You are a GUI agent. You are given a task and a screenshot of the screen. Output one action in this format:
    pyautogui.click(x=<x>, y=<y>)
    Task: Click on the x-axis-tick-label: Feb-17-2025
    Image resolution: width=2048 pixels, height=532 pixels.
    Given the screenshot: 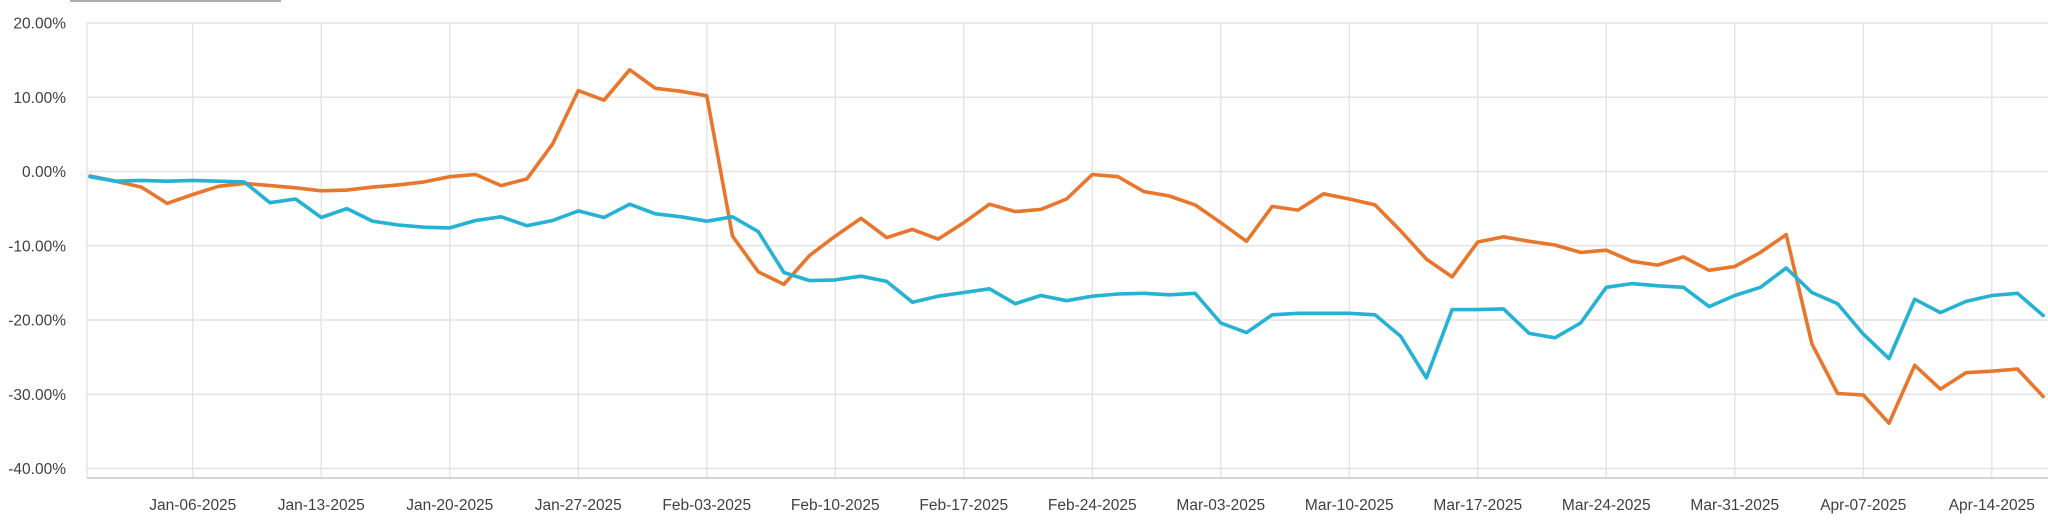 What is the action you would take?
    pyautogui.click(x=963, y=505)
    